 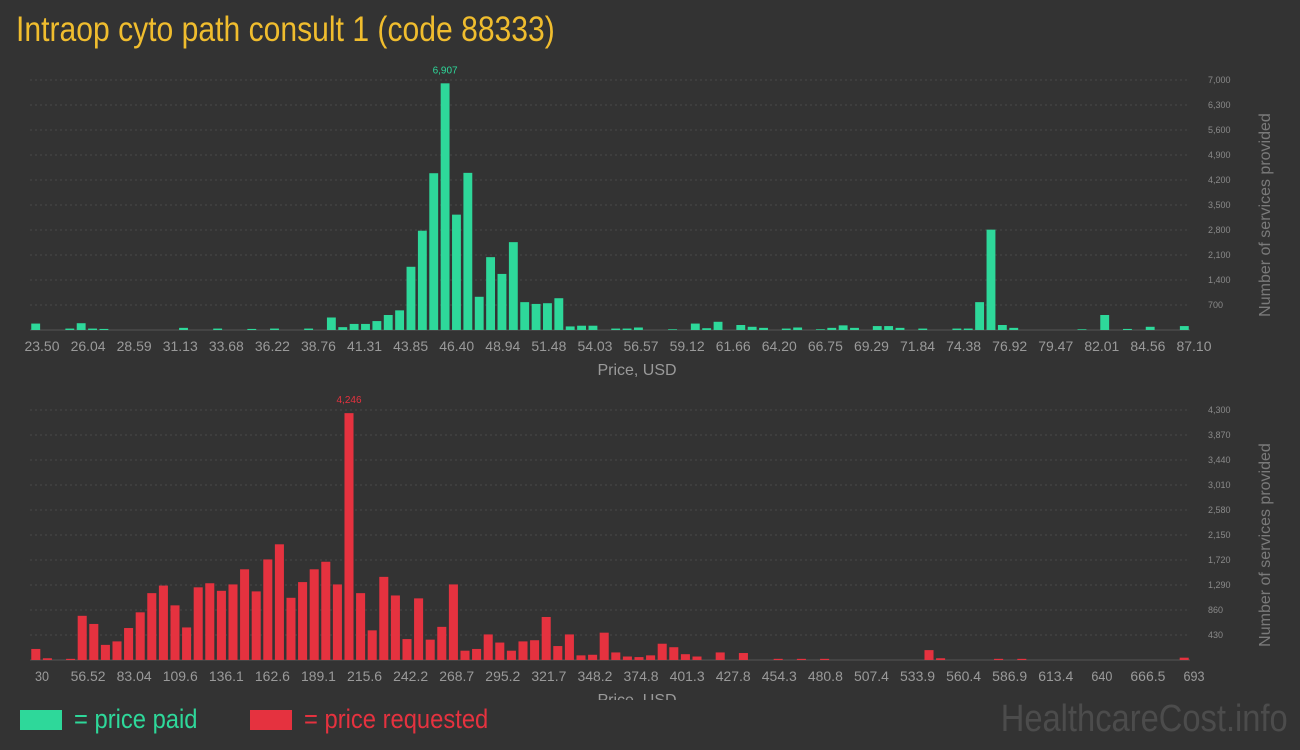 What do you see at coordinates (180, 346) in the screenshot?
I see `paid-x-tick-label: 31.13` at bounding box center [180, 346].